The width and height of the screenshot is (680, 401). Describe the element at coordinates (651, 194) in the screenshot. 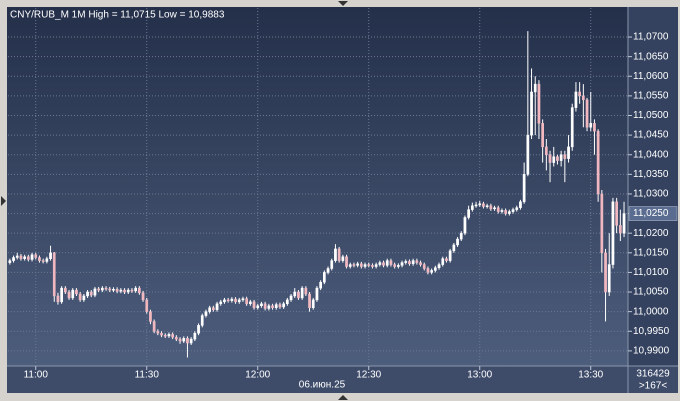

I see `y-tick-label: 11,0300` at that location.